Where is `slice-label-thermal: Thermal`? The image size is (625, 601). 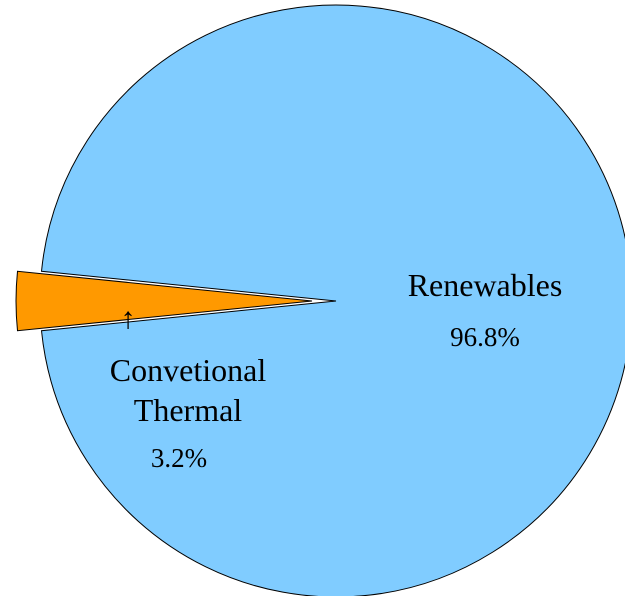
slice-label-thermal: Thermal is located at coordinates (188, 410).